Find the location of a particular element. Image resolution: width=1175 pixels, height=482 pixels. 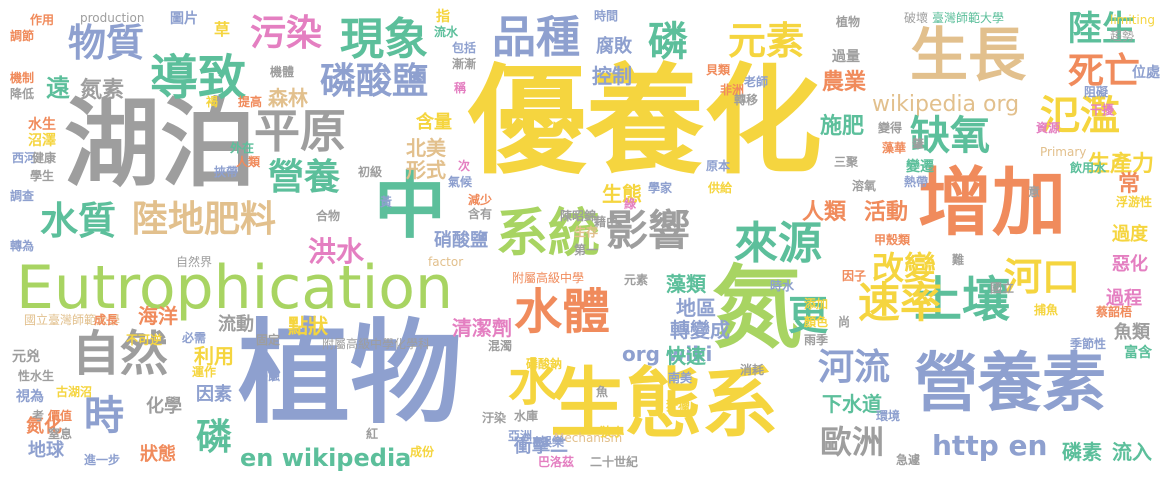

word: 歐洲 is located at coordinates (852, 442).